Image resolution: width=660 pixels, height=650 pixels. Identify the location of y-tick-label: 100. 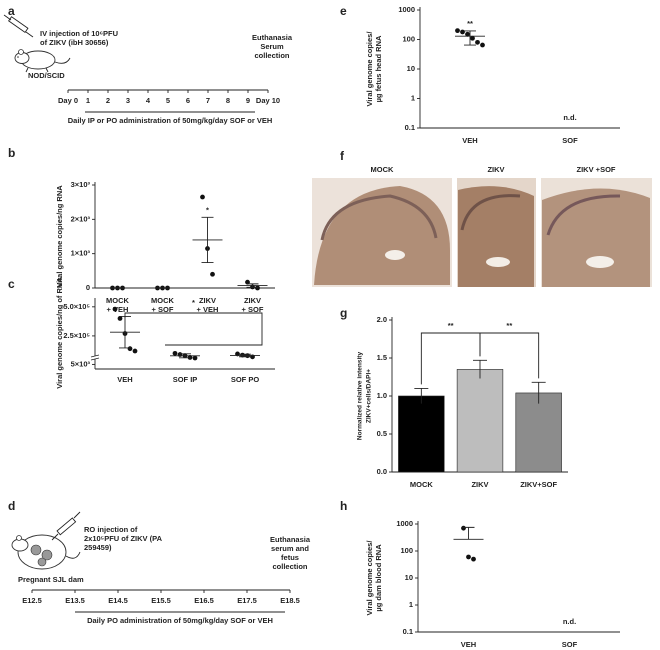
(406, 550).